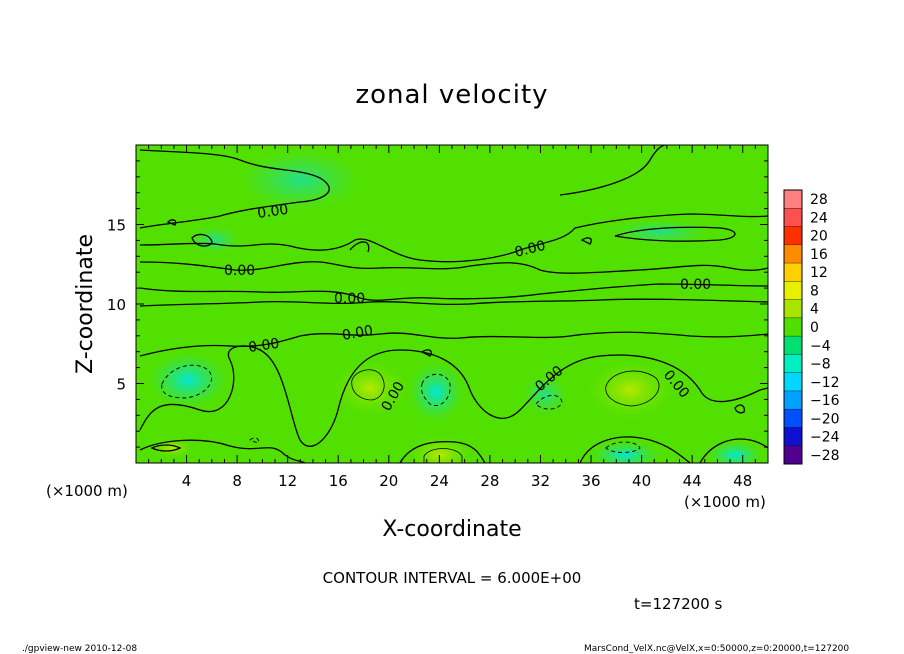  I want to click on y-axis-label: Z-coordinate, so click(85, 304).